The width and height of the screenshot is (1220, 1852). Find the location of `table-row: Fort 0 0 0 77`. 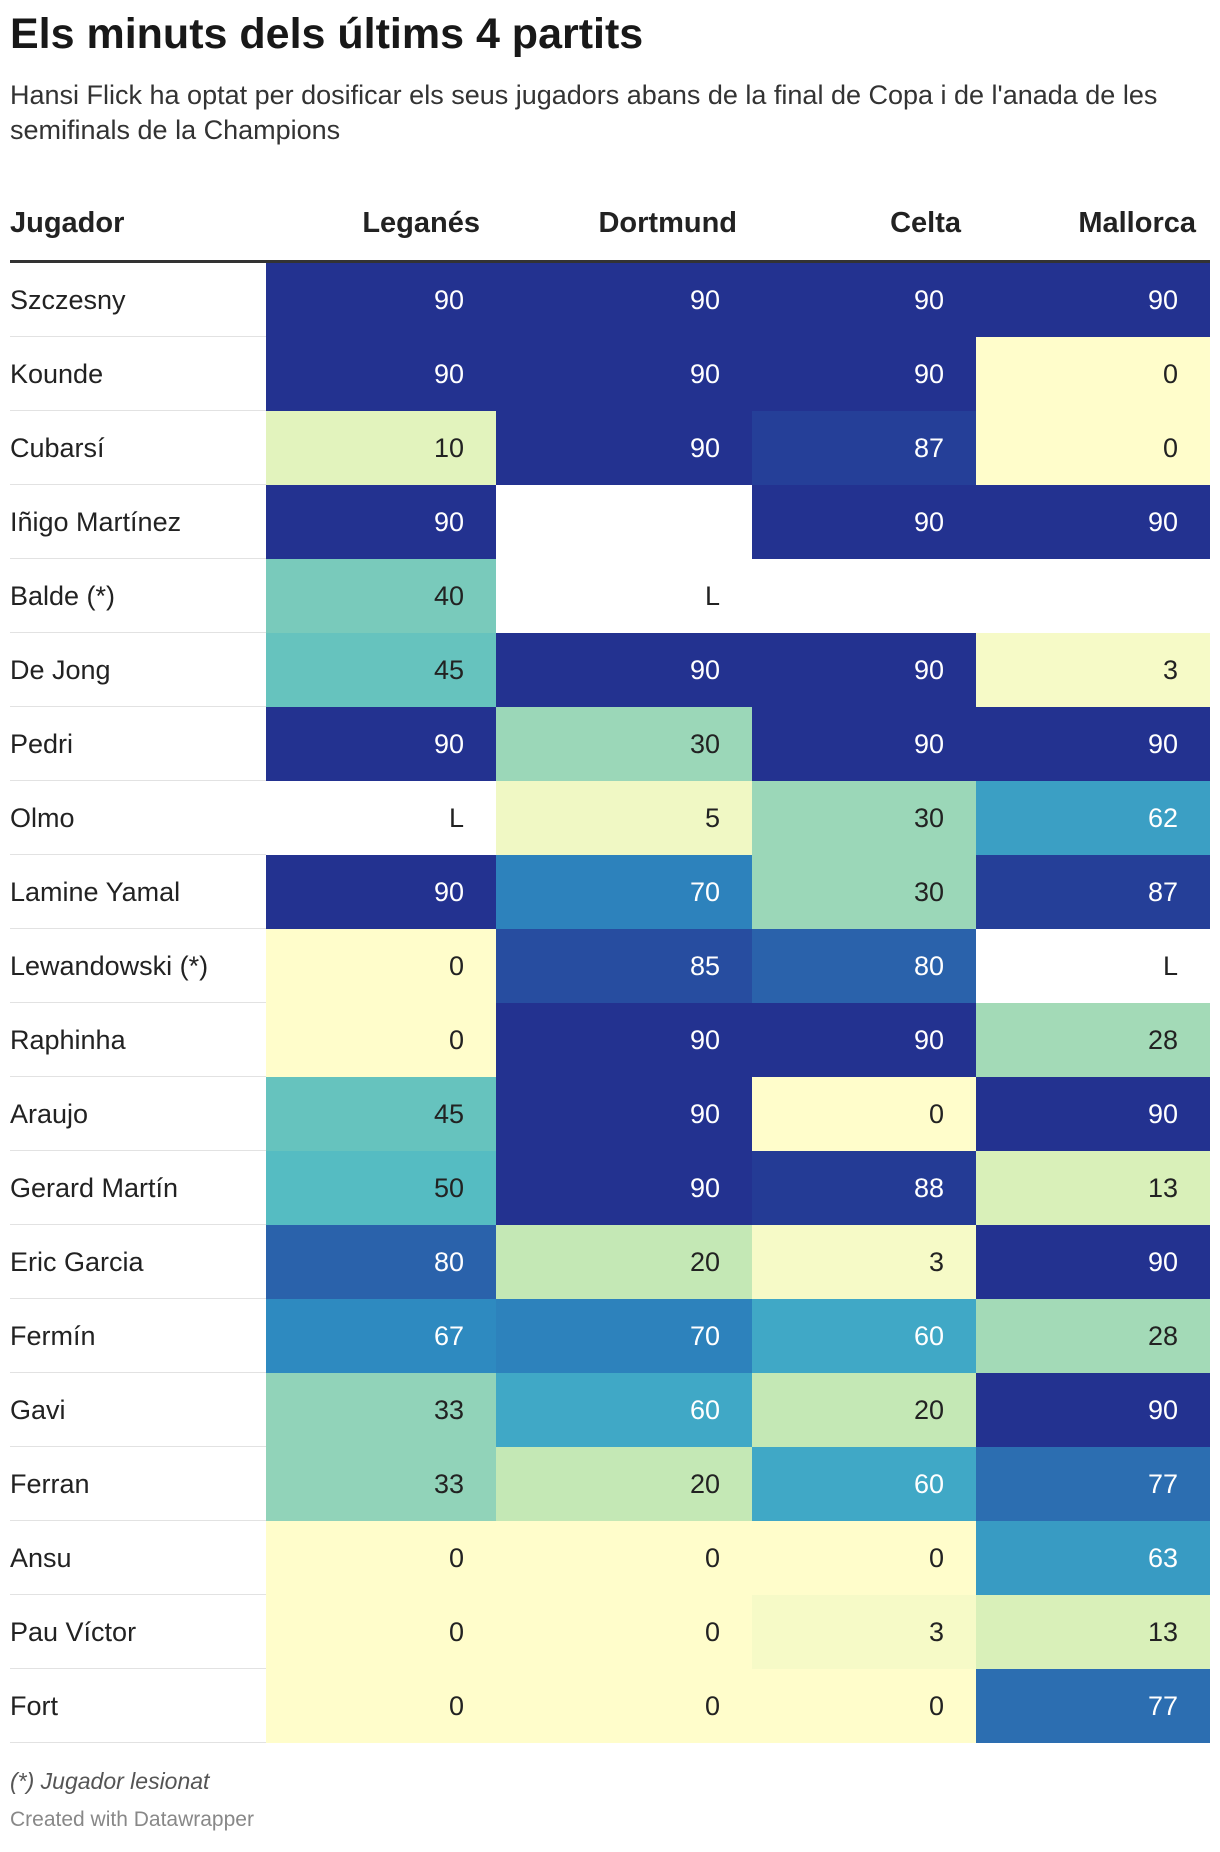

table-row: Fort 0 0 0 77 is located at coordinates (610, 1706).